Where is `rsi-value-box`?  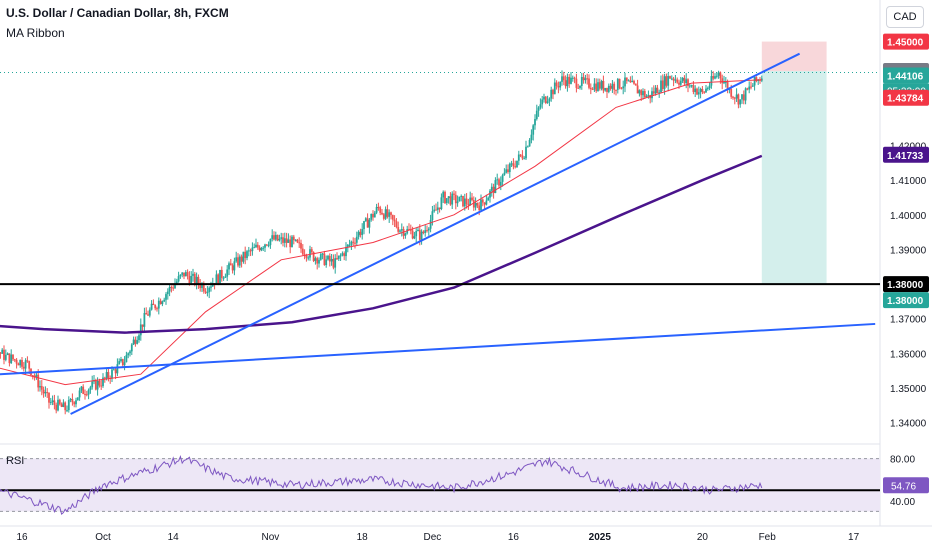
rsi-value-box is located at coordinates (906, 485).